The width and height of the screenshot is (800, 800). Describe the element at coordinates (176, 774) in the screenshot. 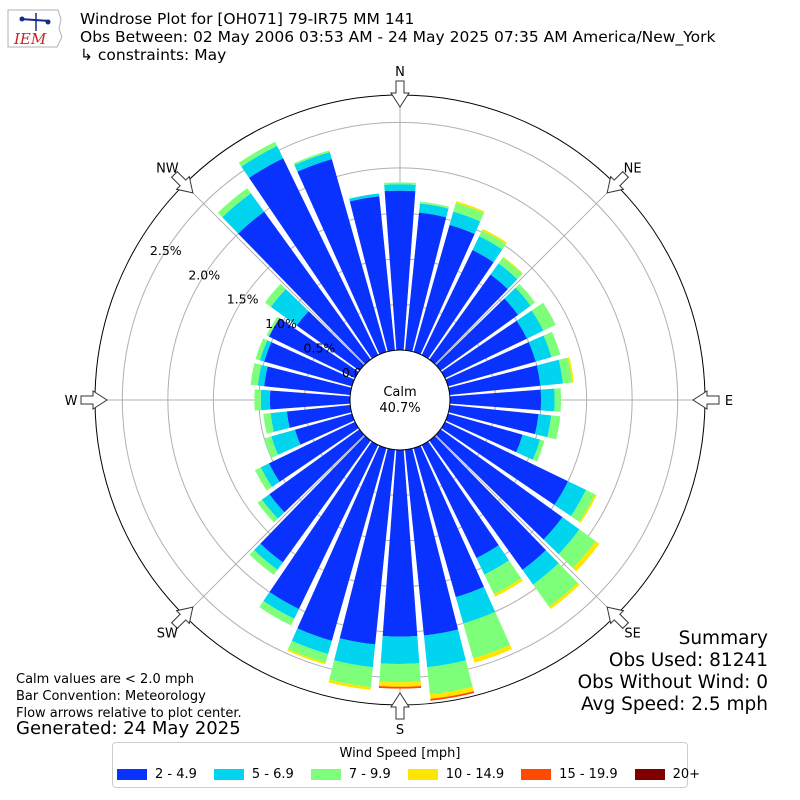

I see `legend-label: 2 - 4.9` at that location.